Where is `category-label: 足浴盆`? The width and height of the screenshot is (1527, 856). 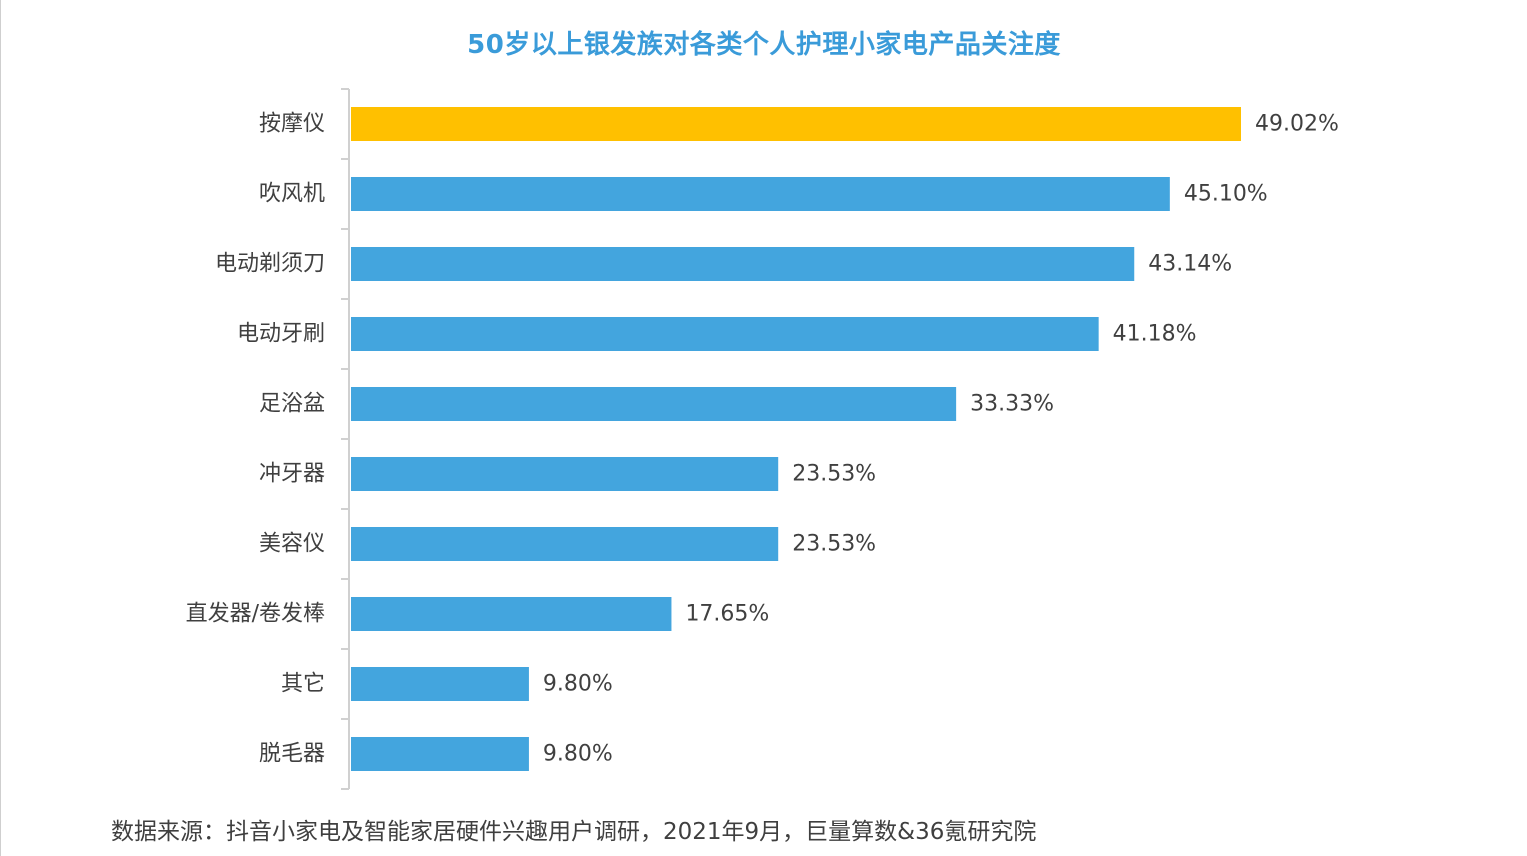
category-label: 足浴盆 is located at coordinates (292, 404).